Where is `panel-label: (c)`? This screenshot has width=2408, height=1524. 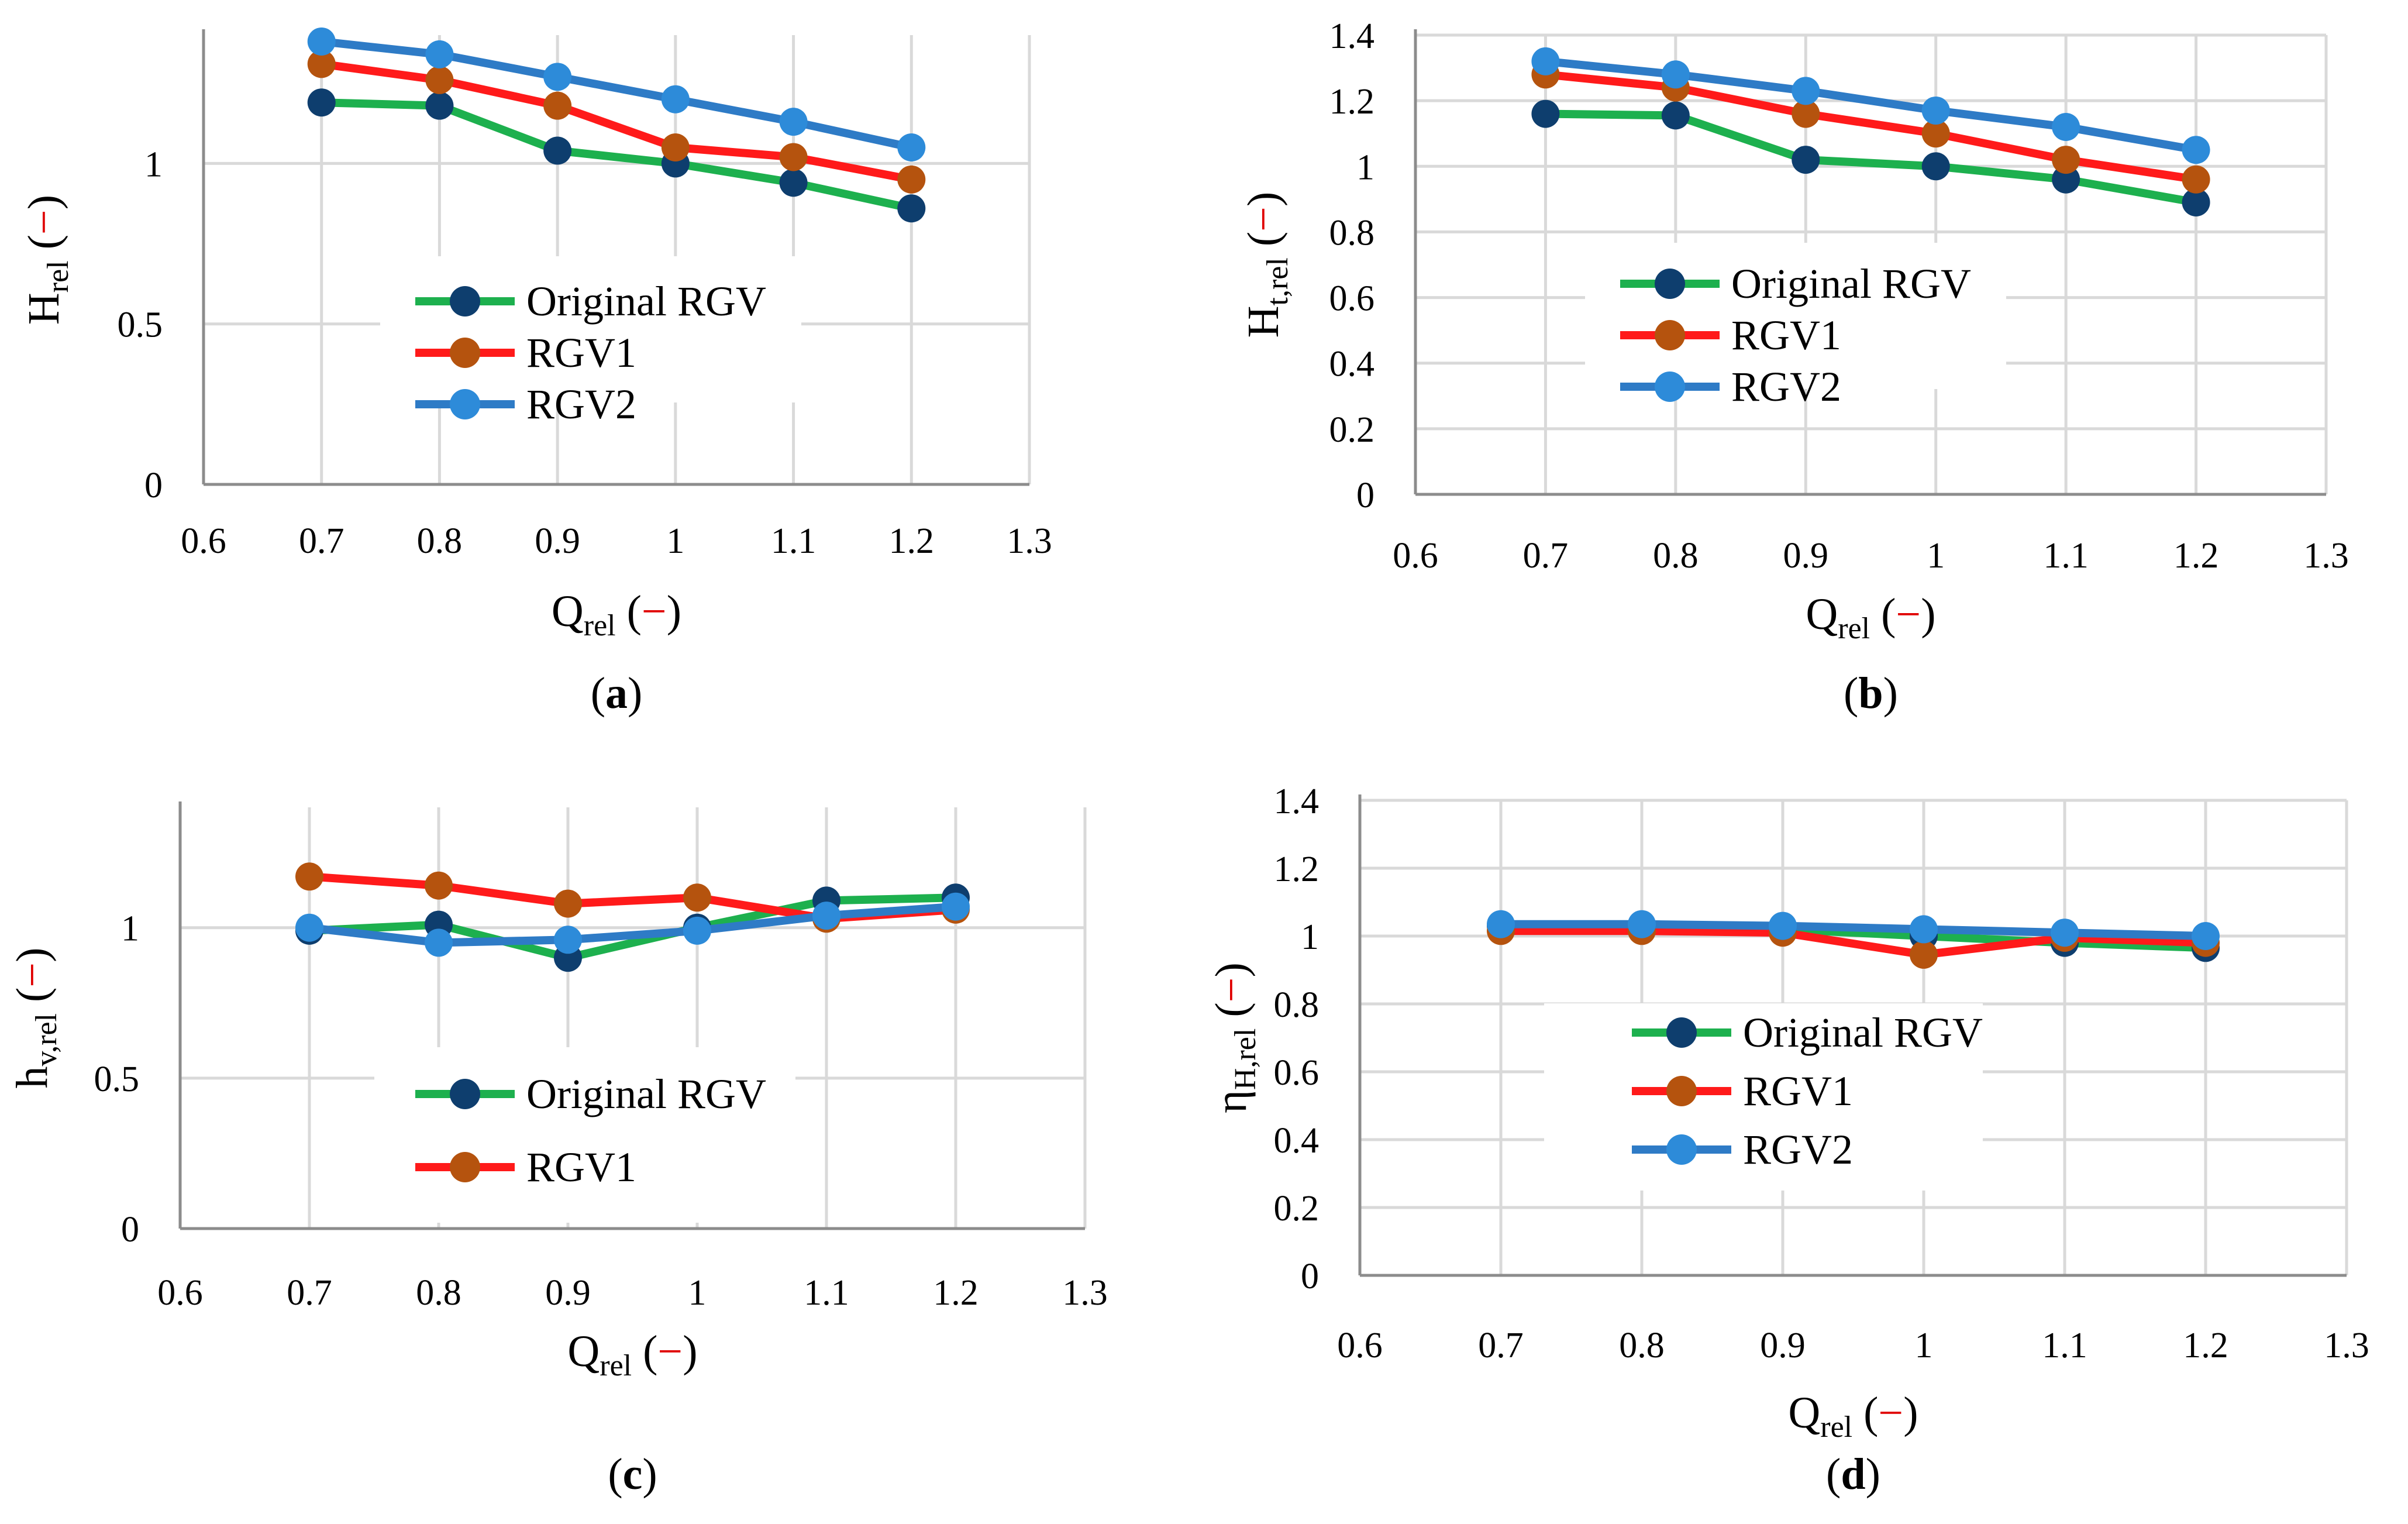
panel-label: (c) is located at coordinates (633, 1474).